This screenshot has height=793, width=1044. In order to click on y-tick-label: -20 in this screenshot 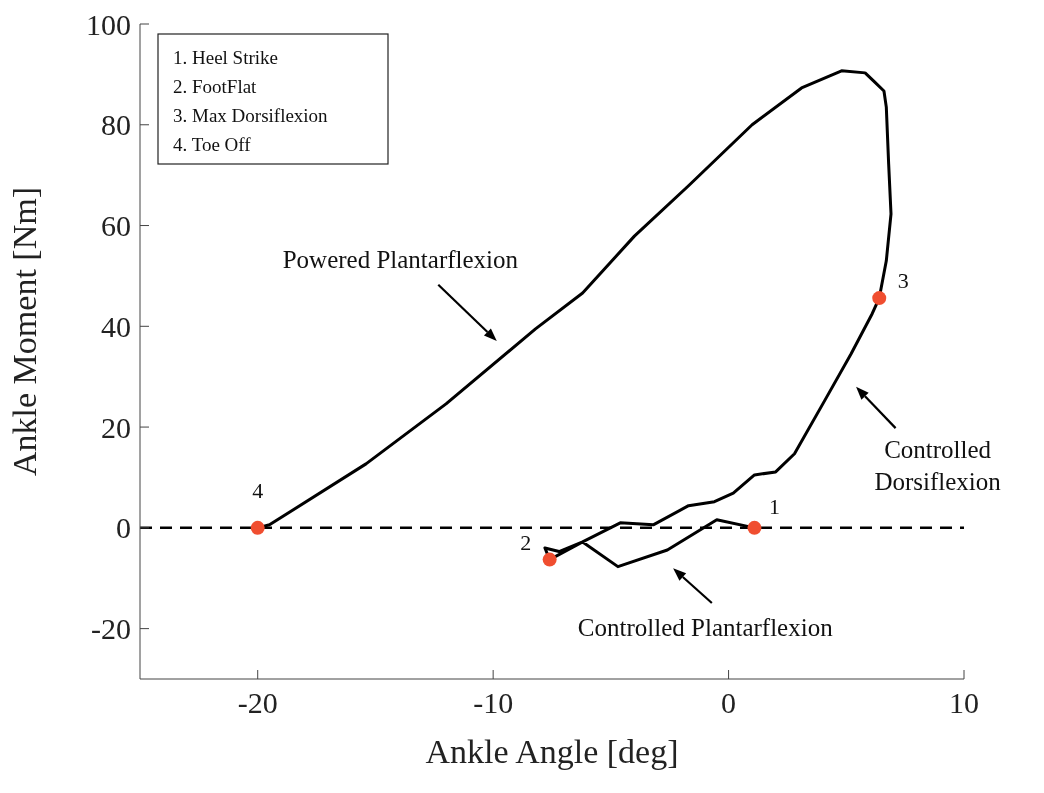, I will do `click(111, 629)`.